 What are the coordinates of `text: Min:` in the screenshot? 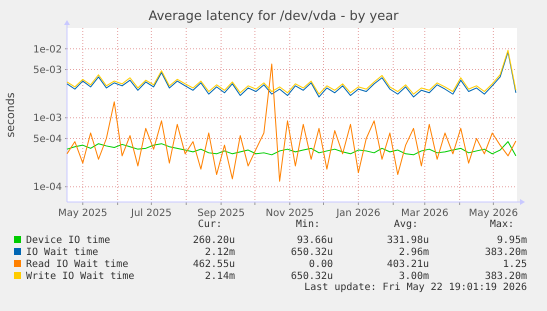 It's located at (308, 224).